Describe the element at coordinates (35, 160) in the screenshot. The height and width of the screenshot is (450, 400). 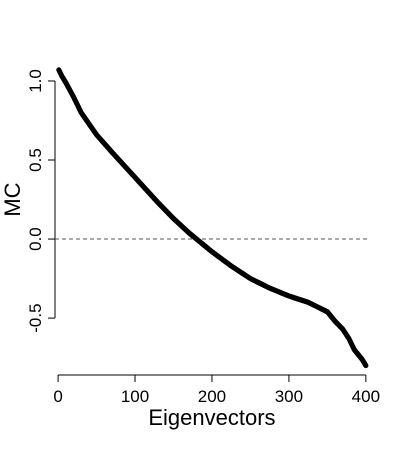
I see `y-tick-label: 0.5` at that location.